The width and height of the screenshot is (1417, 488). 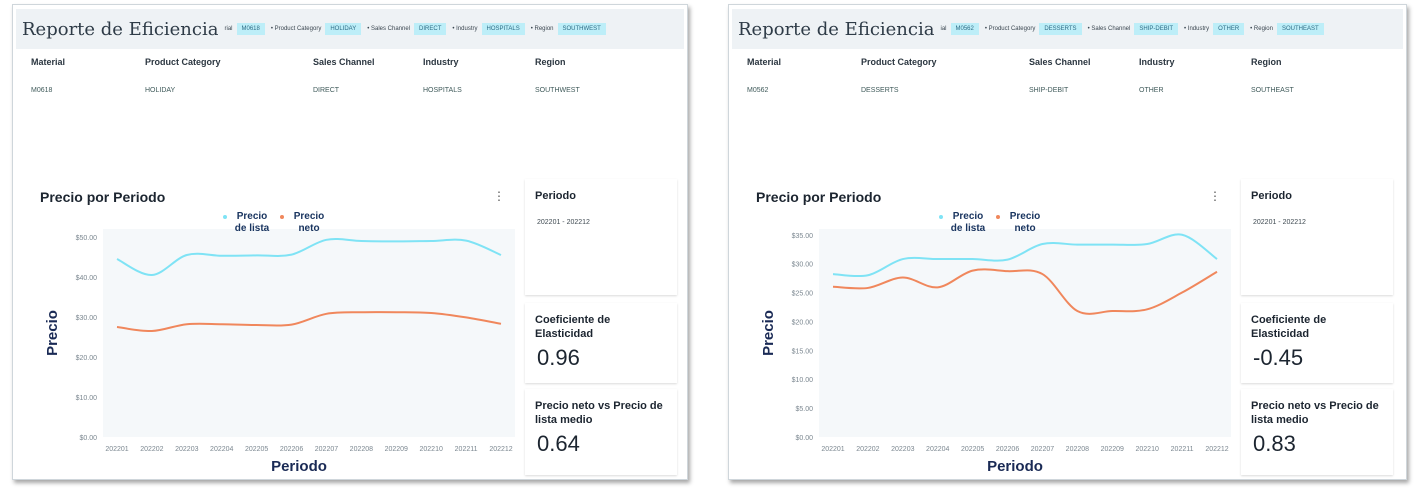 I want to click on filter-chip: • Sales Channel SHIP-DEBIT, so click(x=1133, y=29).